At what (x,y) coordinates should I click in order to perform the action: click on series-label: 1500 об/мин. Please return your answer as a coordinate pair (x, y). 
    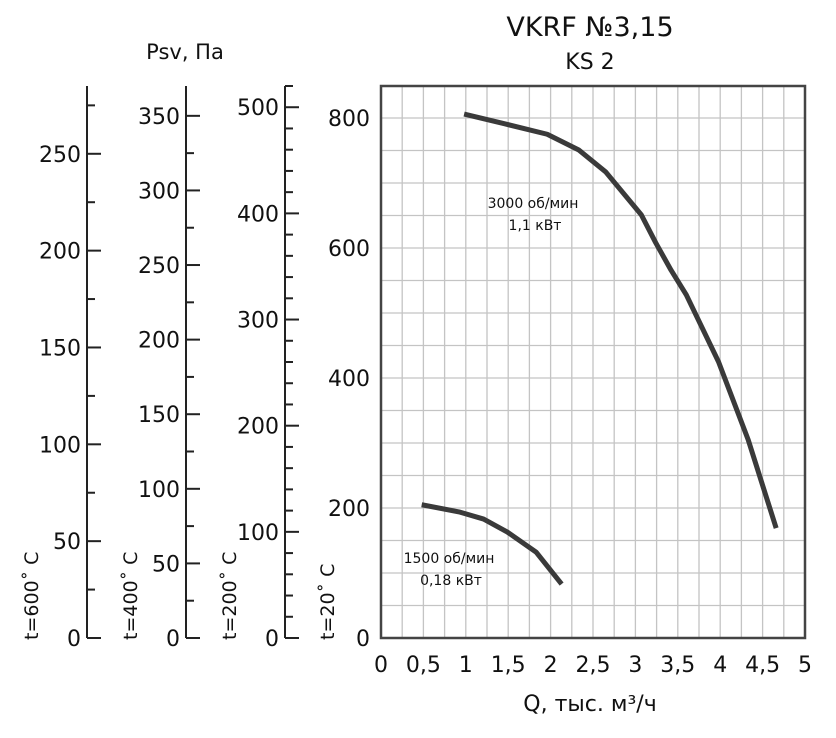
    Looking at the image, I should click on (449, 559).